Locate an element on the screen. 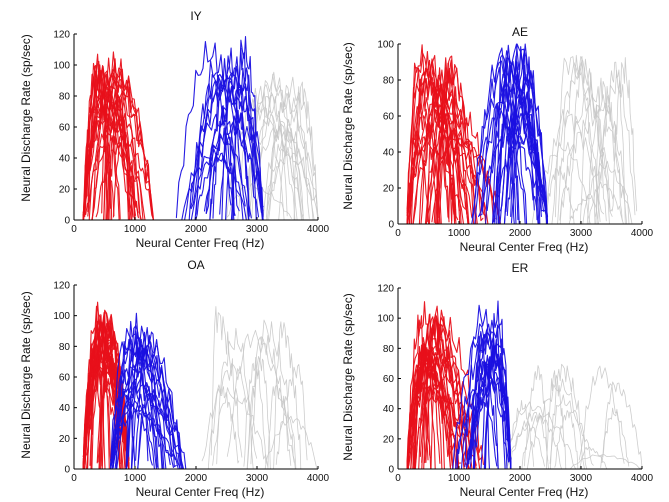 This screenshot has height=502, width=669. x-tick-label: 2000 is located at coordinates (520, 478).